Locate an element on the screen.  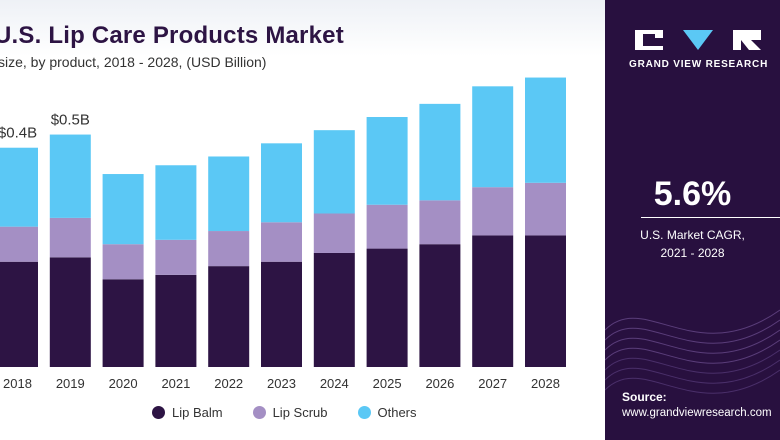
bar-2022-lip-balm is located at coordinates (229, 316).